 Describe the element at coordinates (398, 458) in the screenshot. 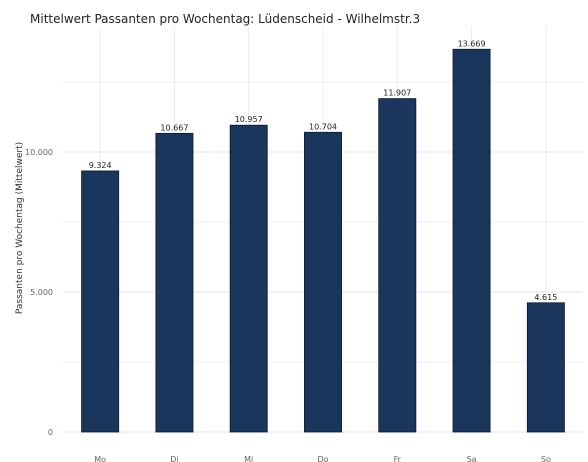

I see `x-tick-fr: Fr` at that location.